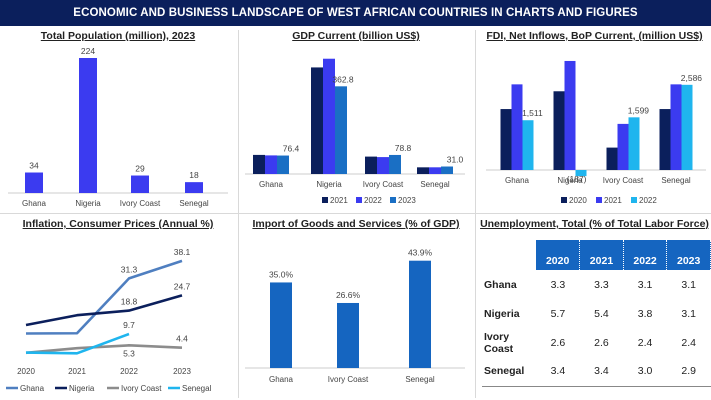  What do you see at coordinates (343, 79) in the screenshot?
I see `data-label: 362.8` at bounding box center [343, 79].